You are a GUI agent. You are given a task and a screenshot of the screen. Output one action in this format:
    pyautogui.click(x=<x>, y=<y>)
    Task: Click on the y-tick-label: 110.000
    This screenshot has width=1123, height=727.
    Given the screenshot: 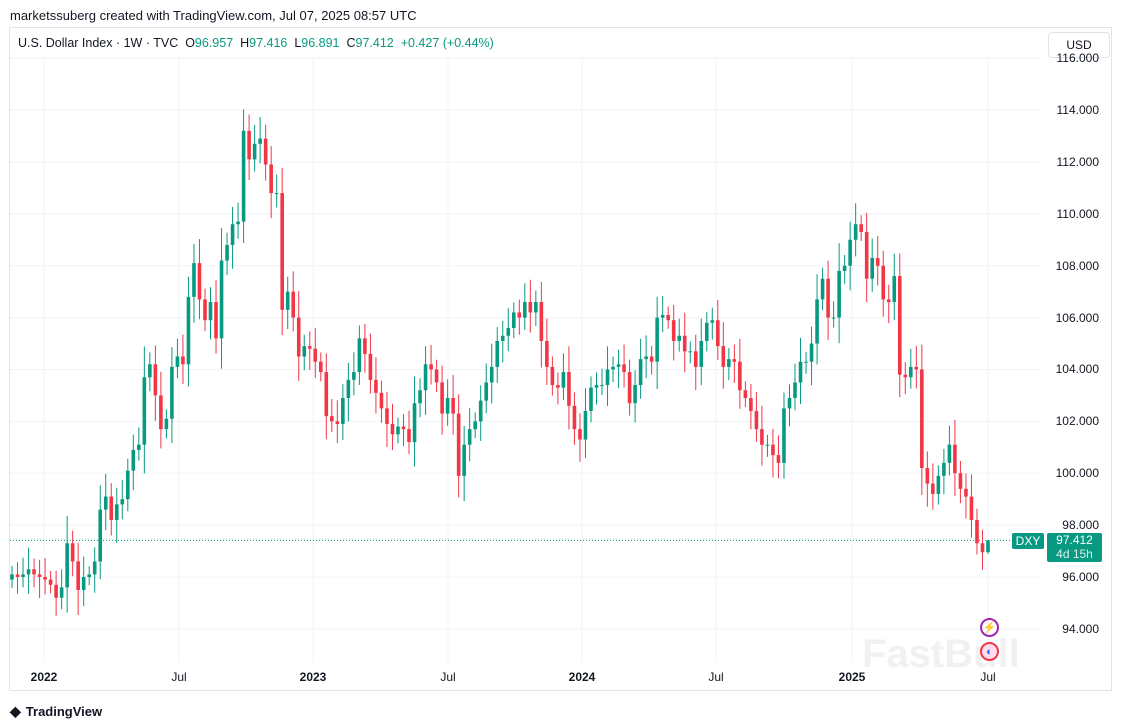 What is the action you would take?
    pyautogui.click(x=1078, y=213)
    